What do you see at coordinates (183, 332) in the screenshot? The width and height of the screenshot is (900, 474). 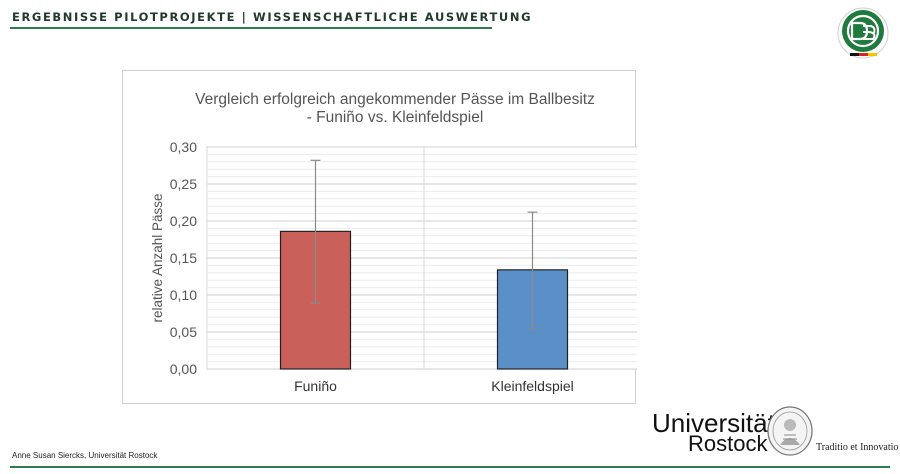 I see `y-tick-label: 0,05` at bounding box center [183, 332].